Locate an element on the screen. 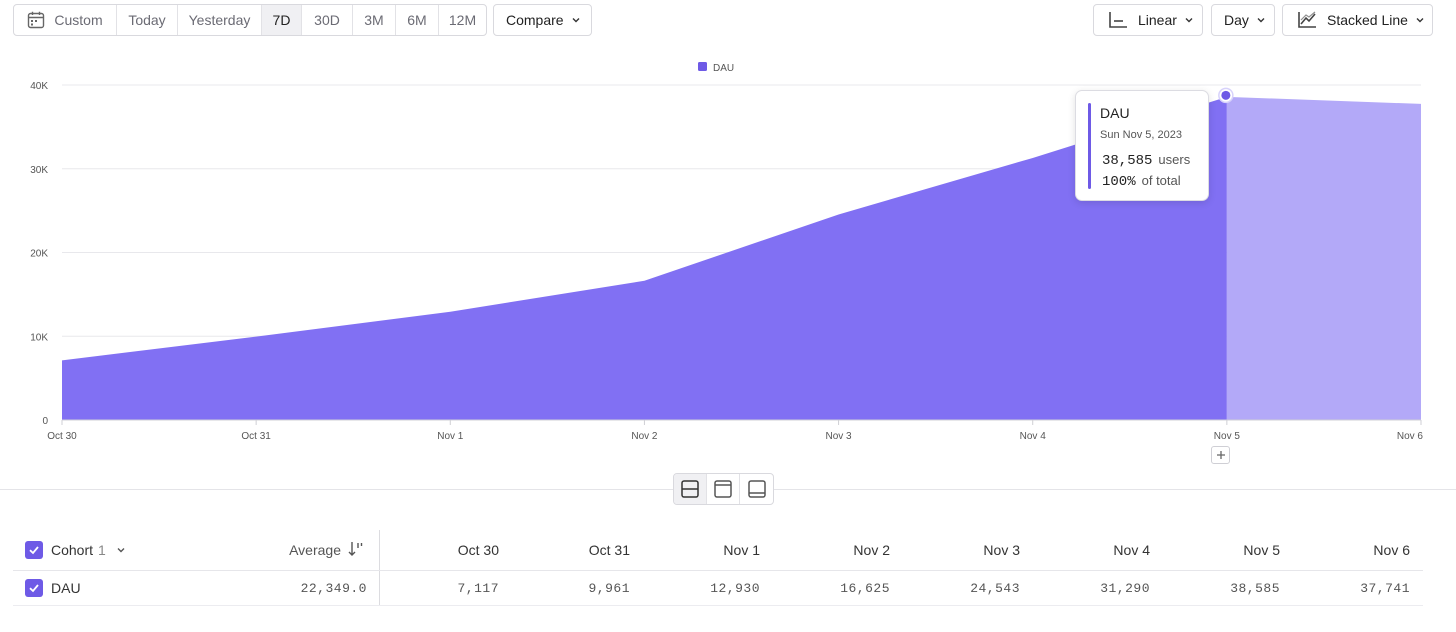 This screenshot has width=1456, height=632. chart-type-selector: Stacked Line is located at coordinates (1357, 20).